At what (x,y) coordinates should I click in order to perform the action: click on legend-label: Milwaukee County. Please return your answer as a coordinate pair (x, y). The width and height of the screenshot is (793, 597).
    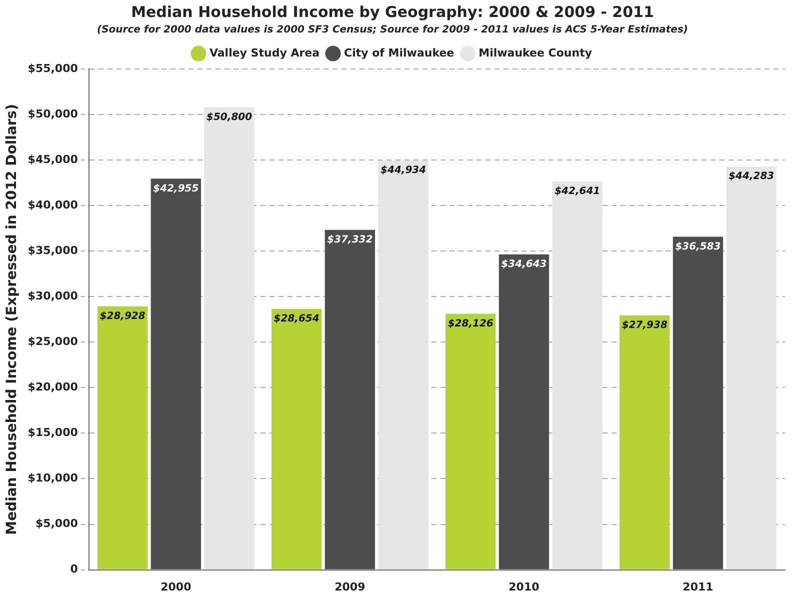
    Looking at the image, I should click on (535, 53).